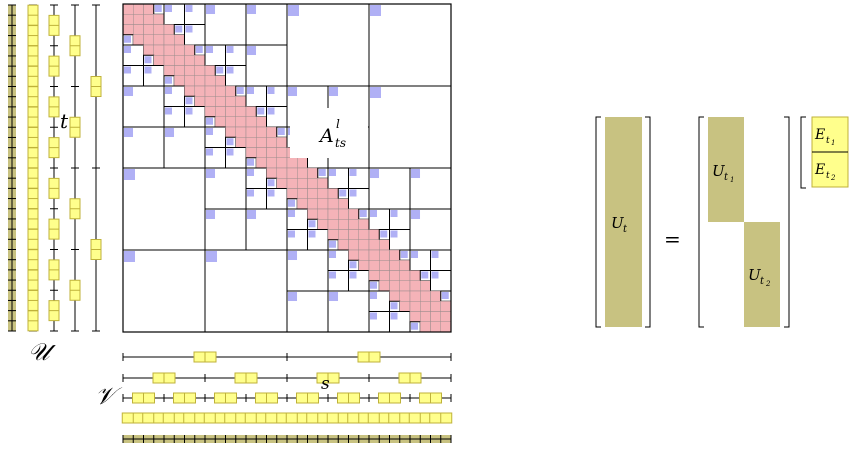 The image size is (853, 451). What do you see at coordinates (648, 222) in the screenshot?
I see `bracket-ut-right` at bounding box center [648, 222].